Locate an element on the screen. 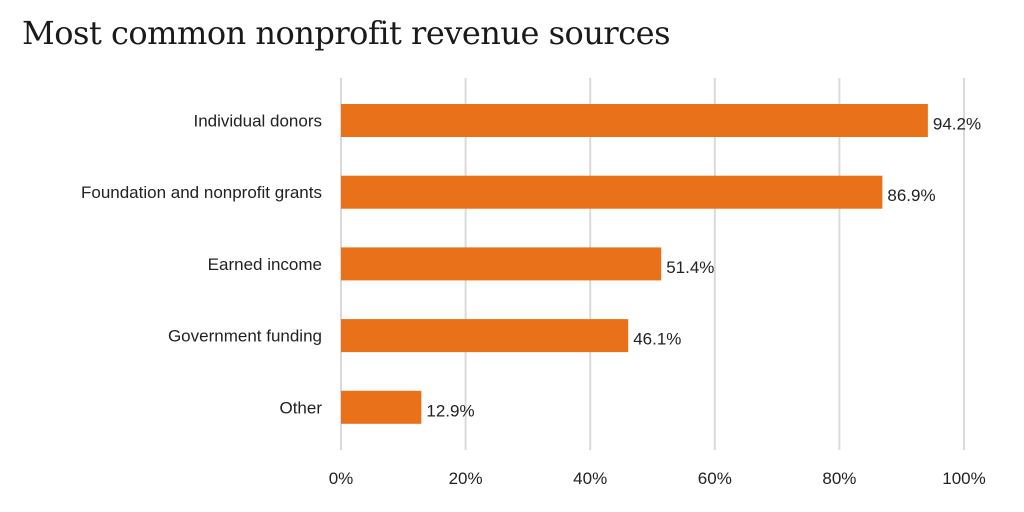 This screenshot has width=1024, height=512. data-label: 94.2% is located at coordinates (957, 124).